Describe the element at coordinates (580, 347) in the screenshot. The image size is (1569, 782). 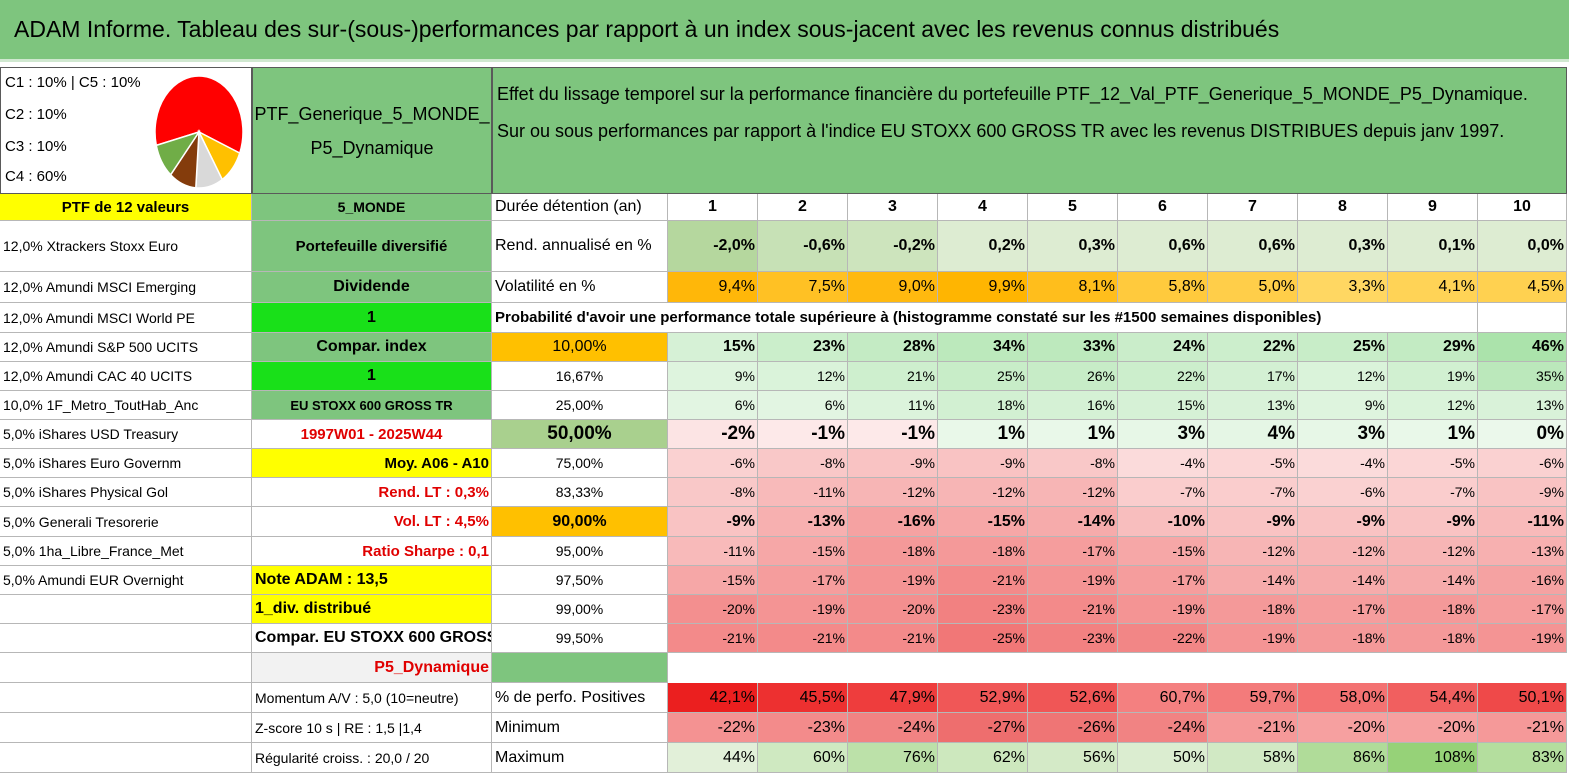
I see `quantile-level: 10,00%` at that location.